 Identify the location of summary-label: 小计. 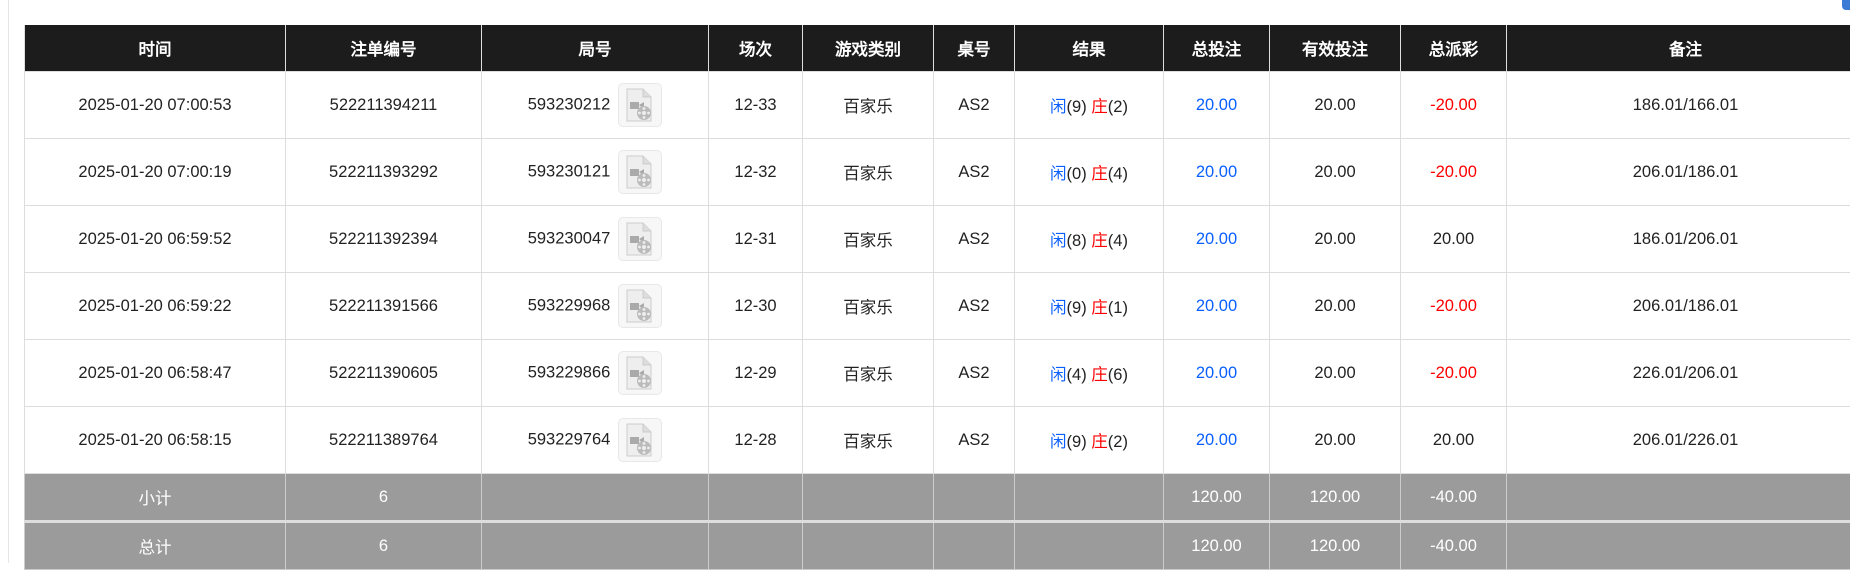
(155, 498).